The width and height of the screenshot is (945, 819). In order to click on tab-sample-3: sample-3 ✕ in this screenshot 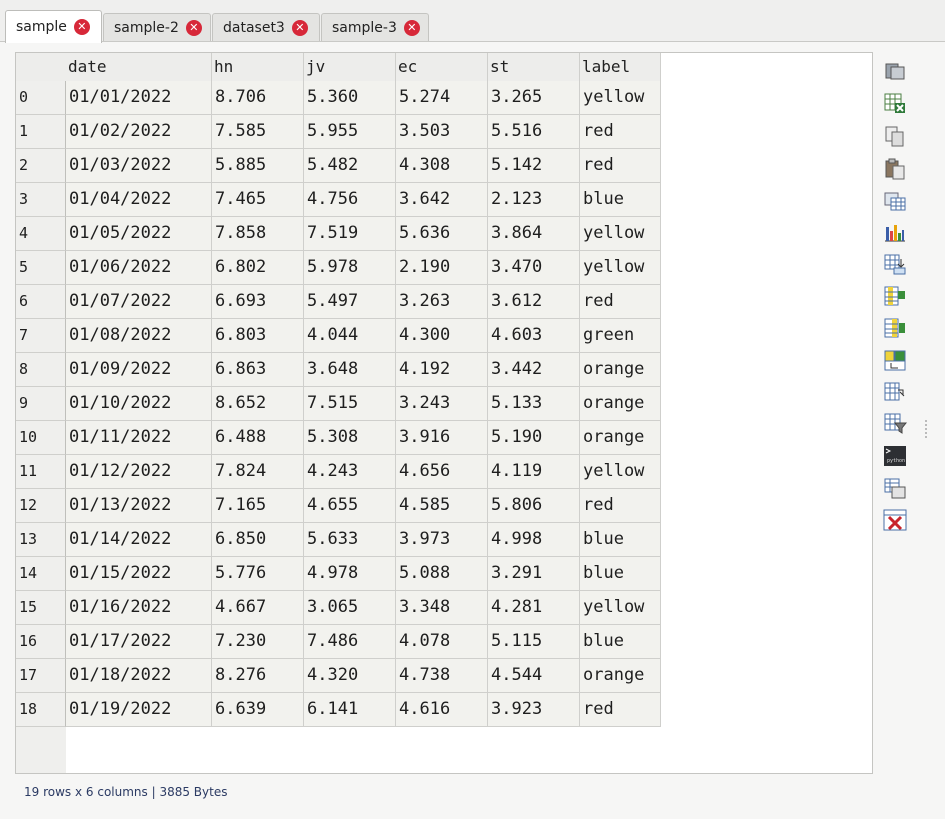, I will do `click(375, 27)`.